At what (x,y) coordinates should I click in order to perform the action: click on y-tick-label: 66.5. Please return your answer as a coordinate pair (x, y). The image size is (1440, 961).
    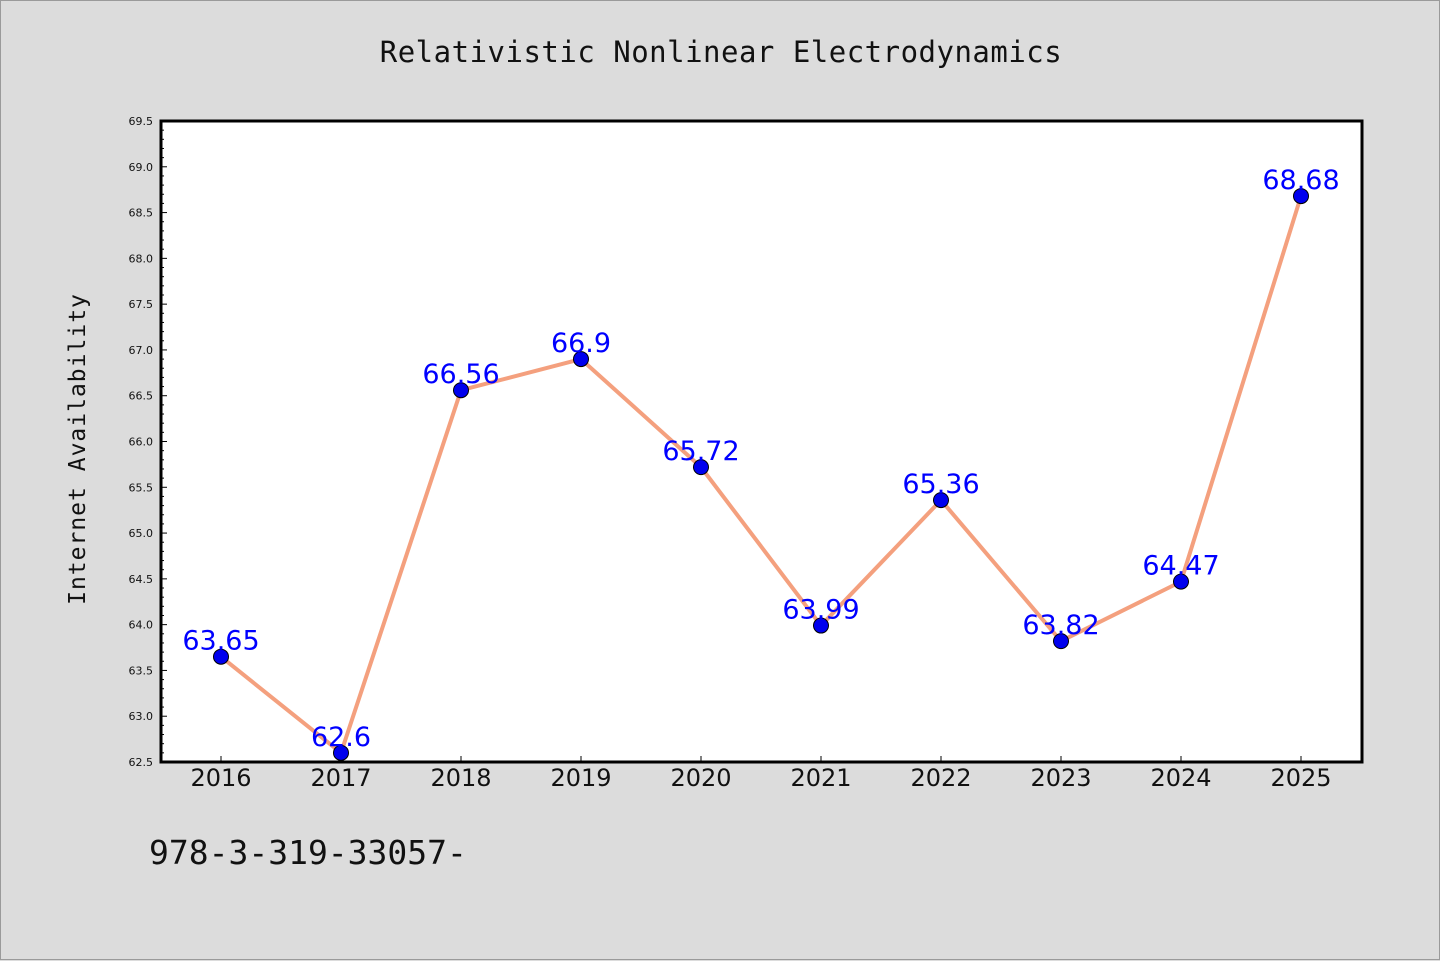
    Looking at the image, I should click on (141, 396).